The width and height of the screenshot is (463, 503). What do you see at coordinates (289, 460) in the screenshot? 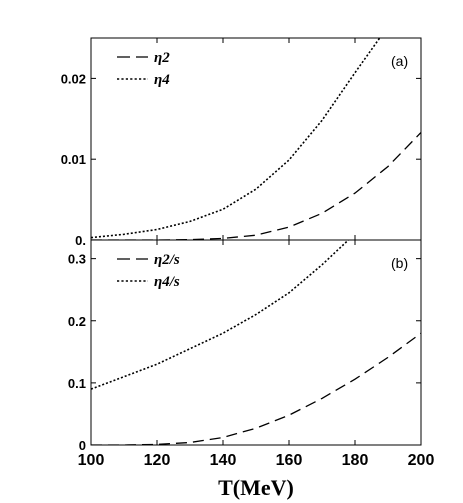
I see `x-tick-label: 160` at bounding box center [289, 460].